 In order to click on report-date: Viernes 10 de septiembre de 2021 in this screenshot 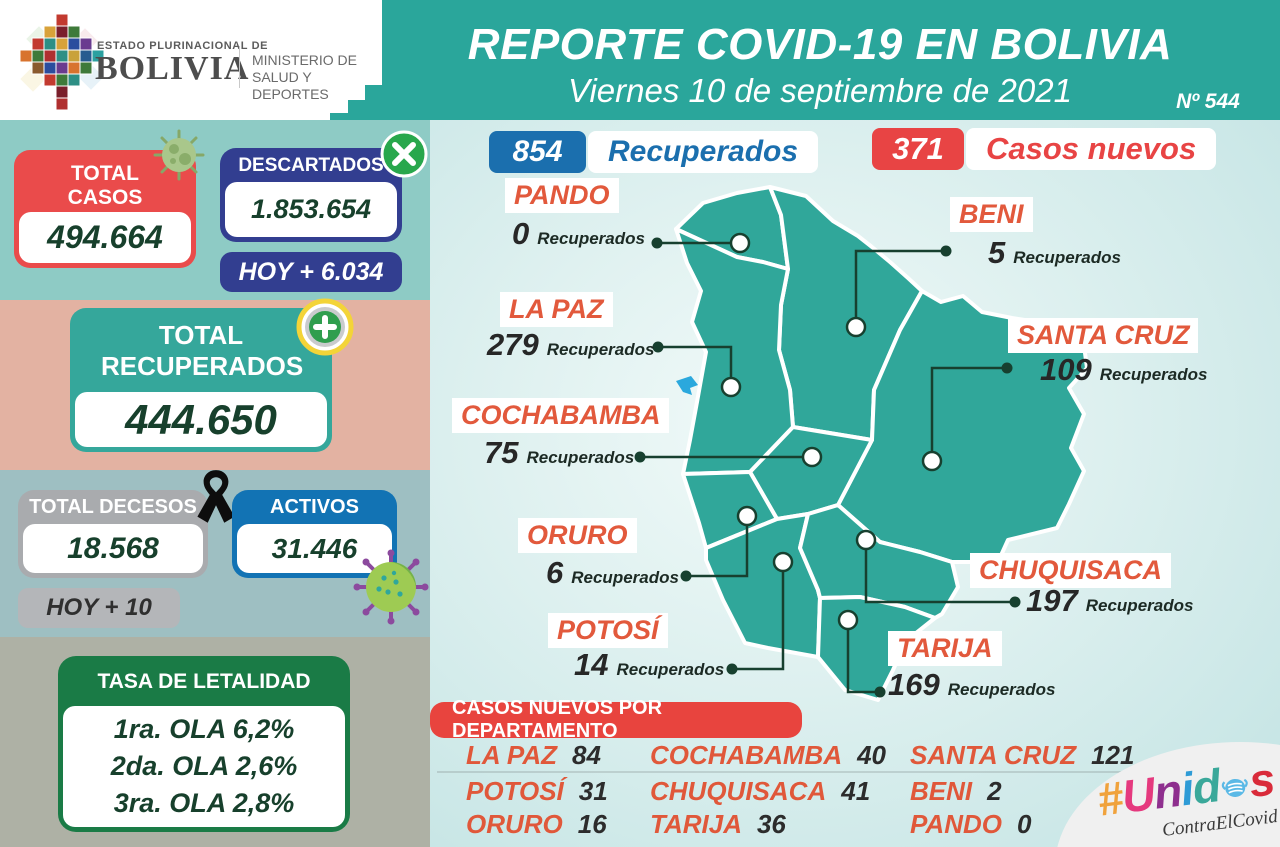, I will do `click(820, 90)`.